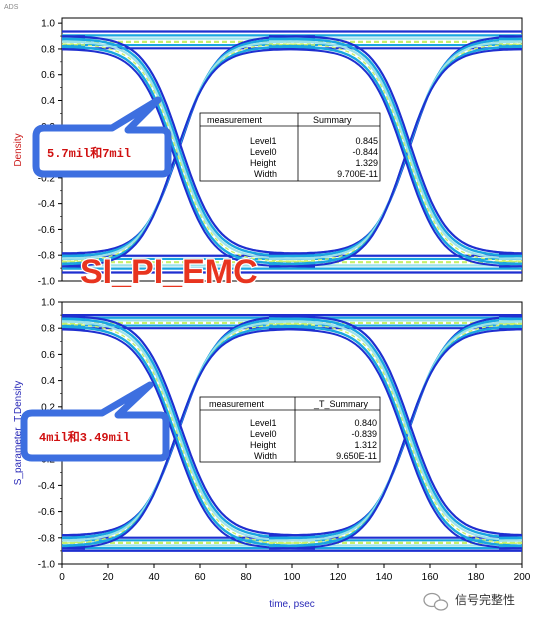 This screenshot has height=621, width=537. What do you see at coordinates (48, 407) in the screenshot?
I see `y-tick-label: 0.2` at bounding box center [48, 407].